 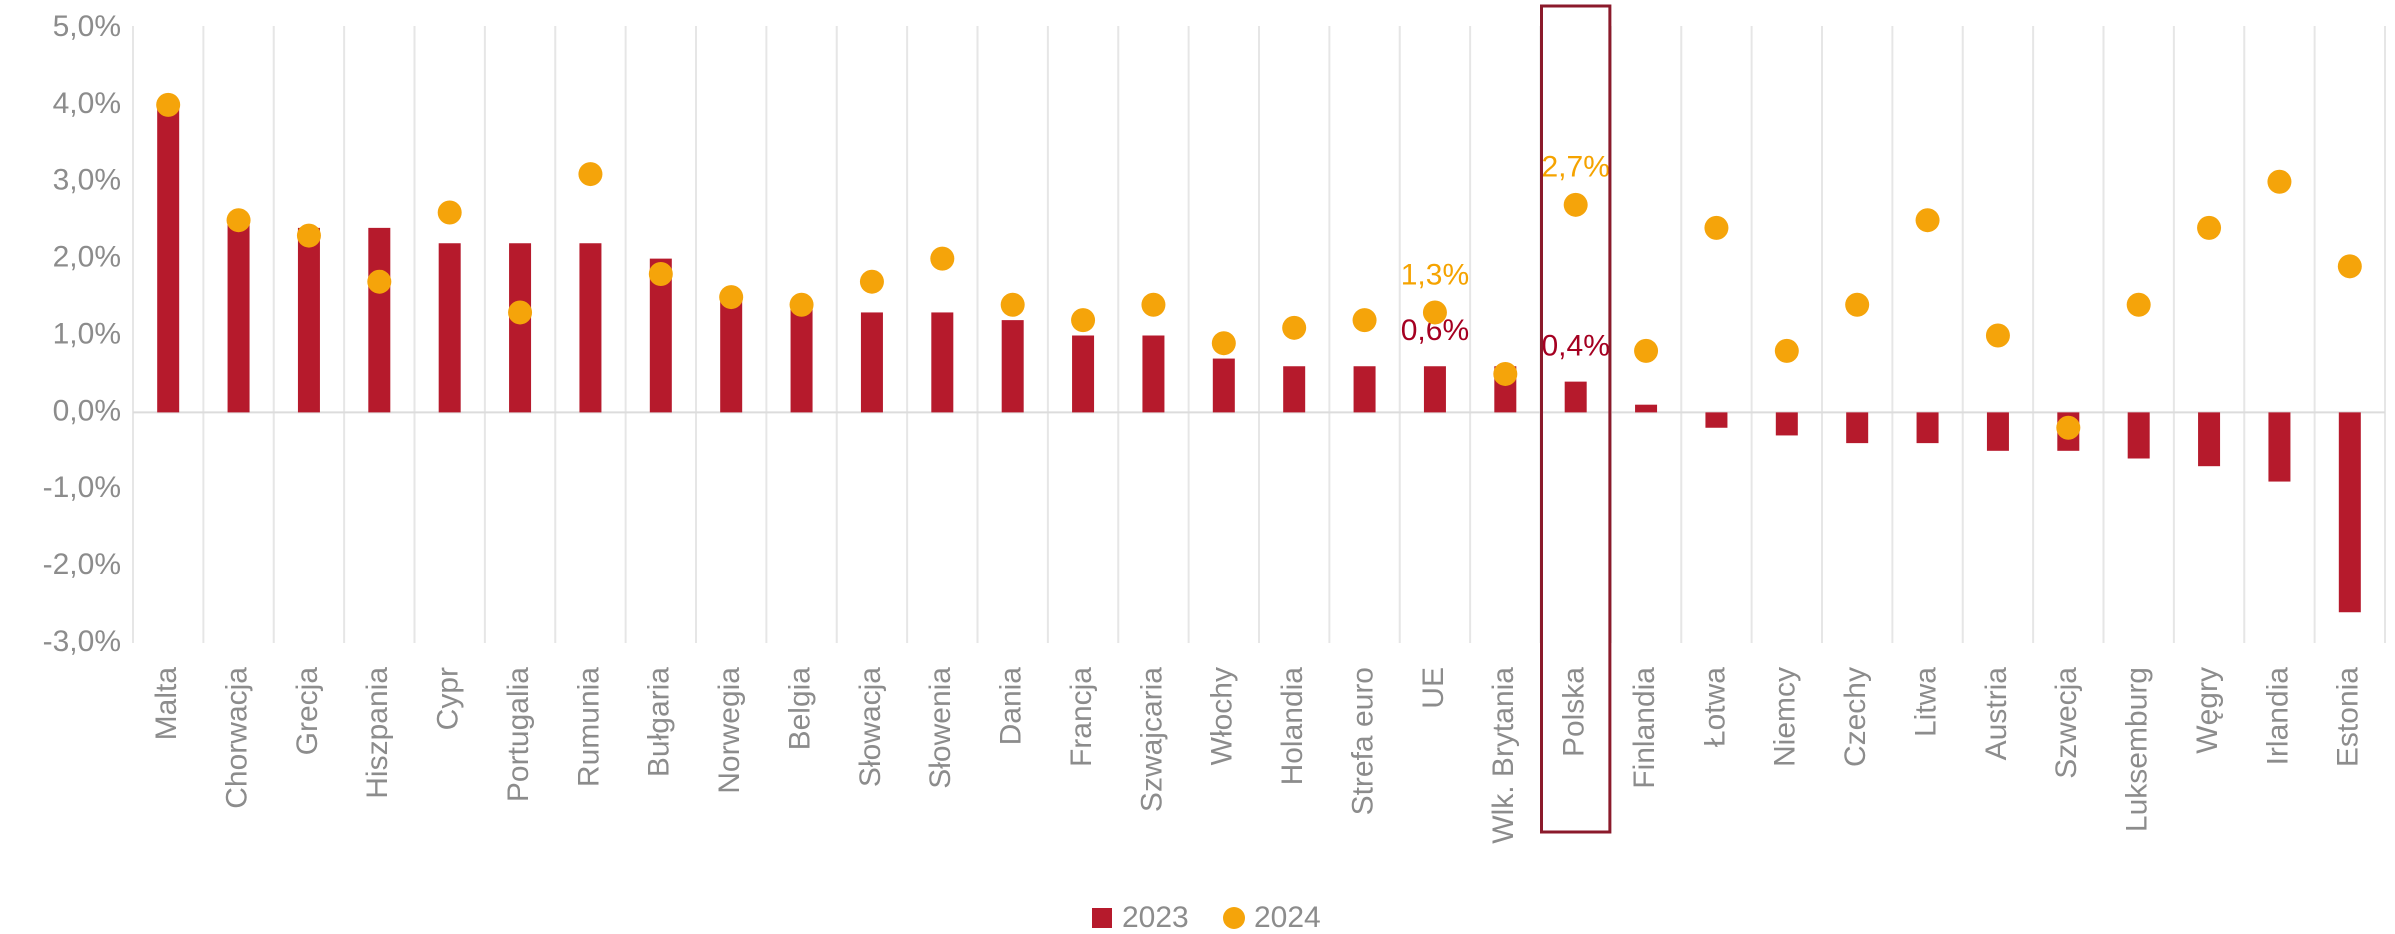 What do you see at coordinates (307, 711) in the screenshot?
I see `x-tick-label: Grecja` at bounding box center [307, 711].